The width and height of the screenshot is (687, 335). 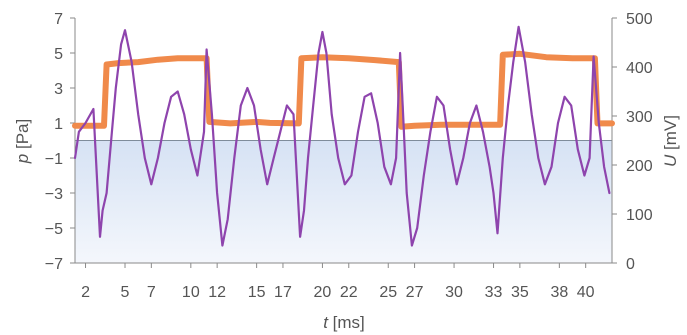 I want to click on x-tick-label: 22, so click(x=349, y=292).